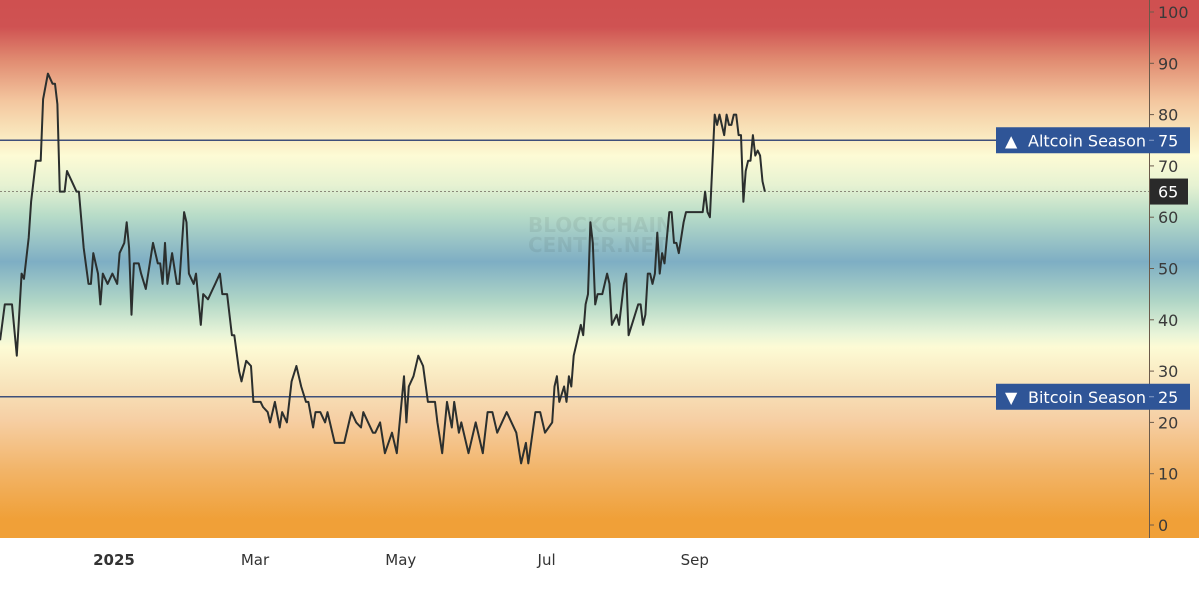 The image size is (1199, 589). I want to click on threshold-marker-bitcoin: ▼ Bitcoin Season 25, so click(1093, 396).